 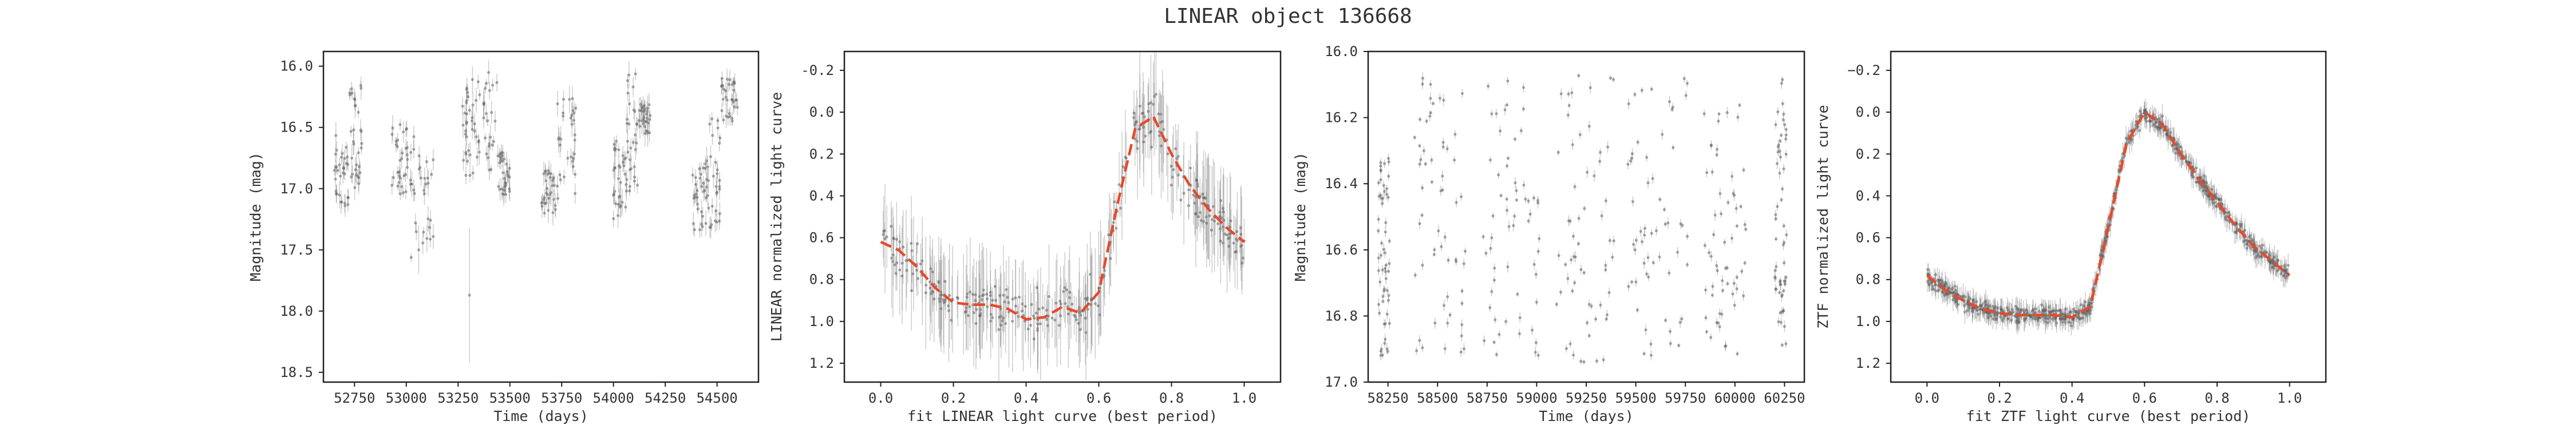 What do you see at coordinates (1064, 216) in the screenshot?
I see `chart-2-data-points` at bounding box center [1064, 216].